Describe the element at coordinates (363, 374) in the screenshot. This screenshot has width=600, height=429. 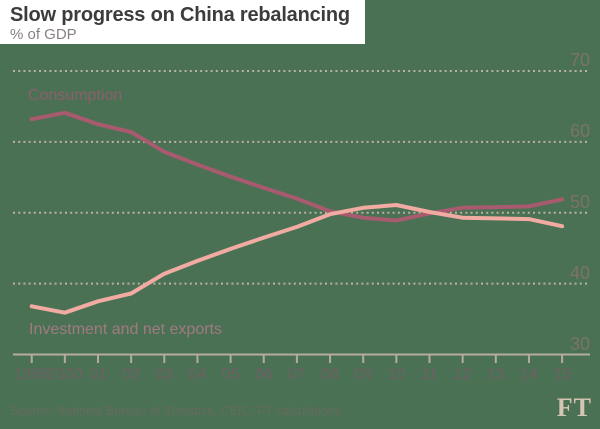
I see `x-axis-label-09: 09` at that location.